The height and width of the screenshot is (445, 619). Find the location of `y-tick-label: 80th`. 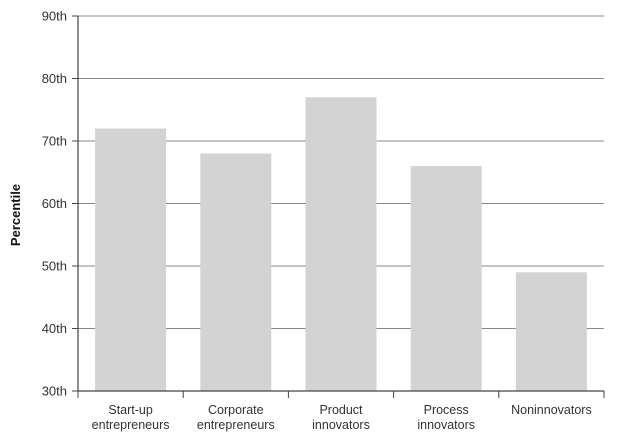

y-tick-label: 80th is located at coordinates (54, 78).